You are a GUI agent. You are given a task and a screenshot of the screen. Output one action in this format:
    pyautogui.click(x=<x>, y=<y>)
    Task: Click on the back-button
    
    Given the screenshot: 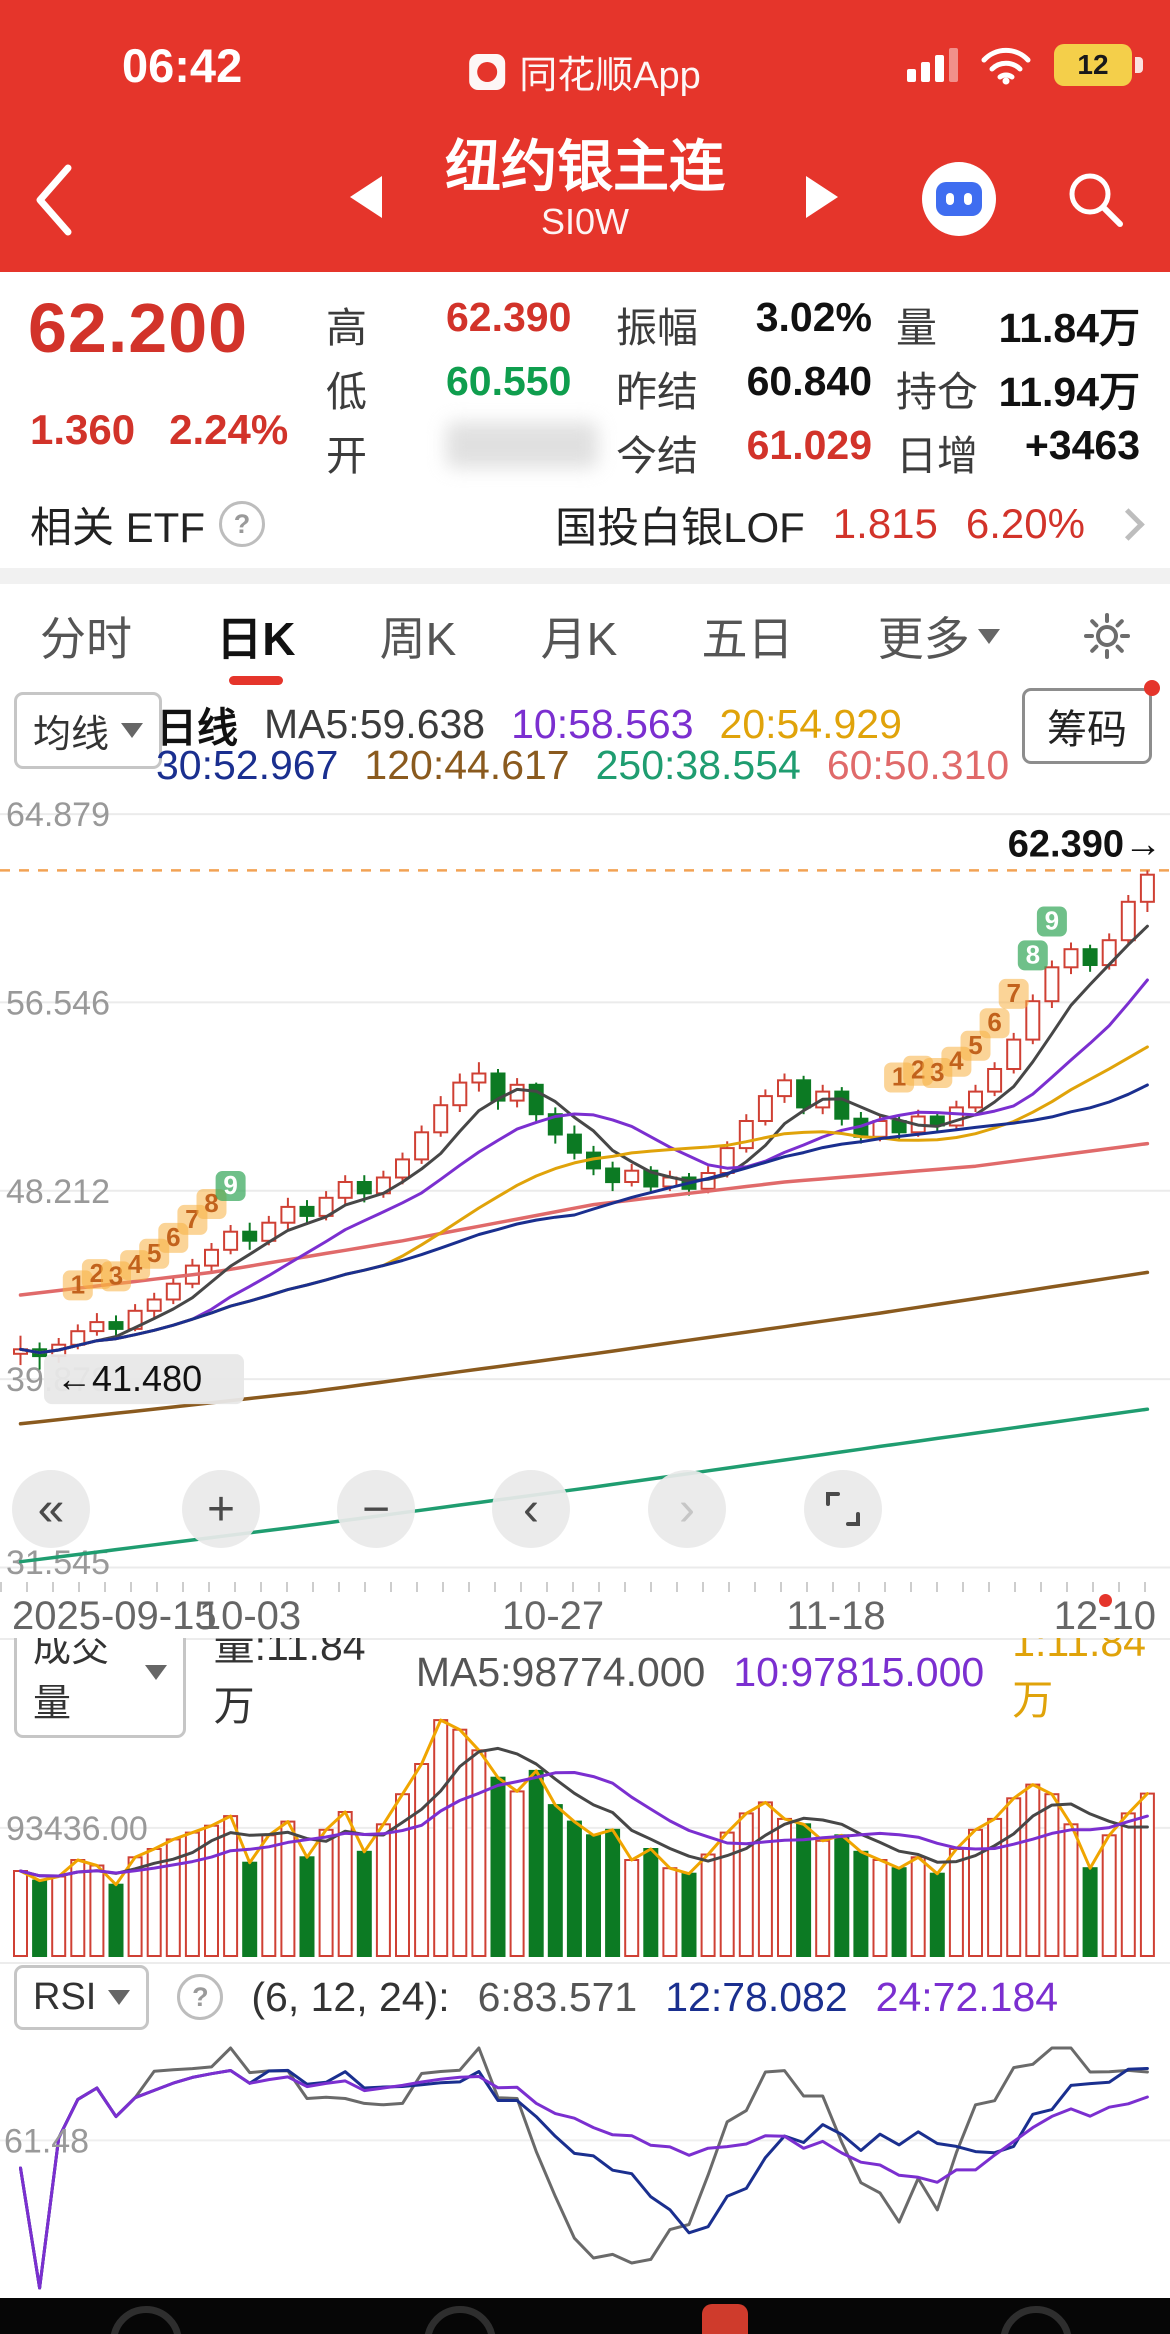 What is the action you would take?
    pyautogui.click(x=54, y=200)
    